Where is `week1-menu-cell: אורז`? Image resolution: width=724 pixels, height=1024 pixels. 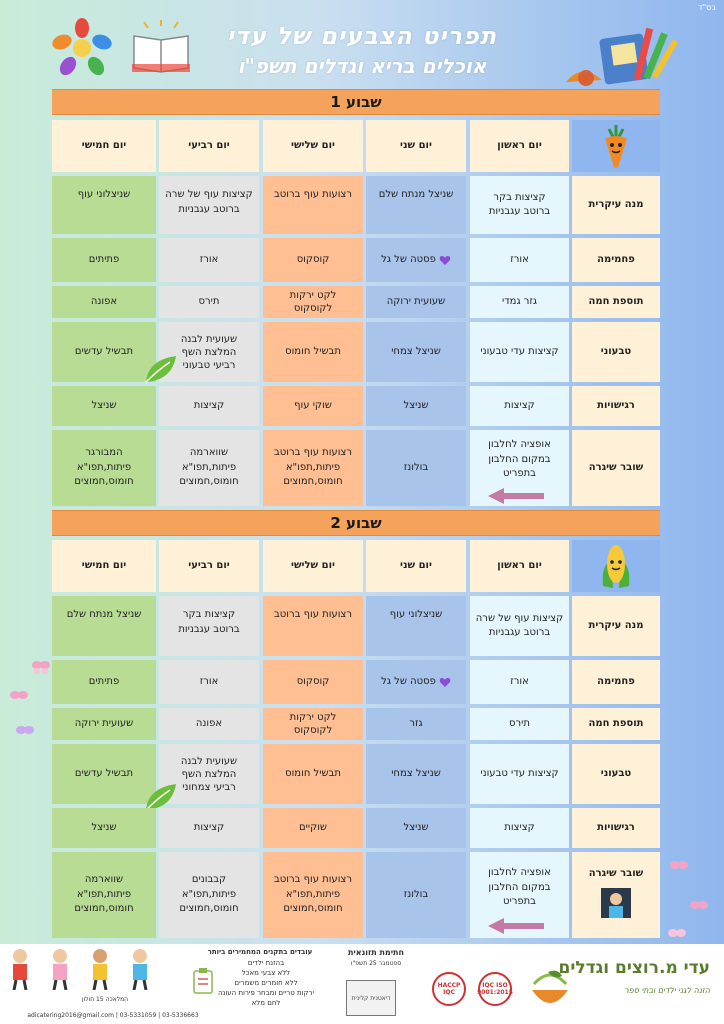
week1-menu-cell: אורז is located at coordinates (209, 260).